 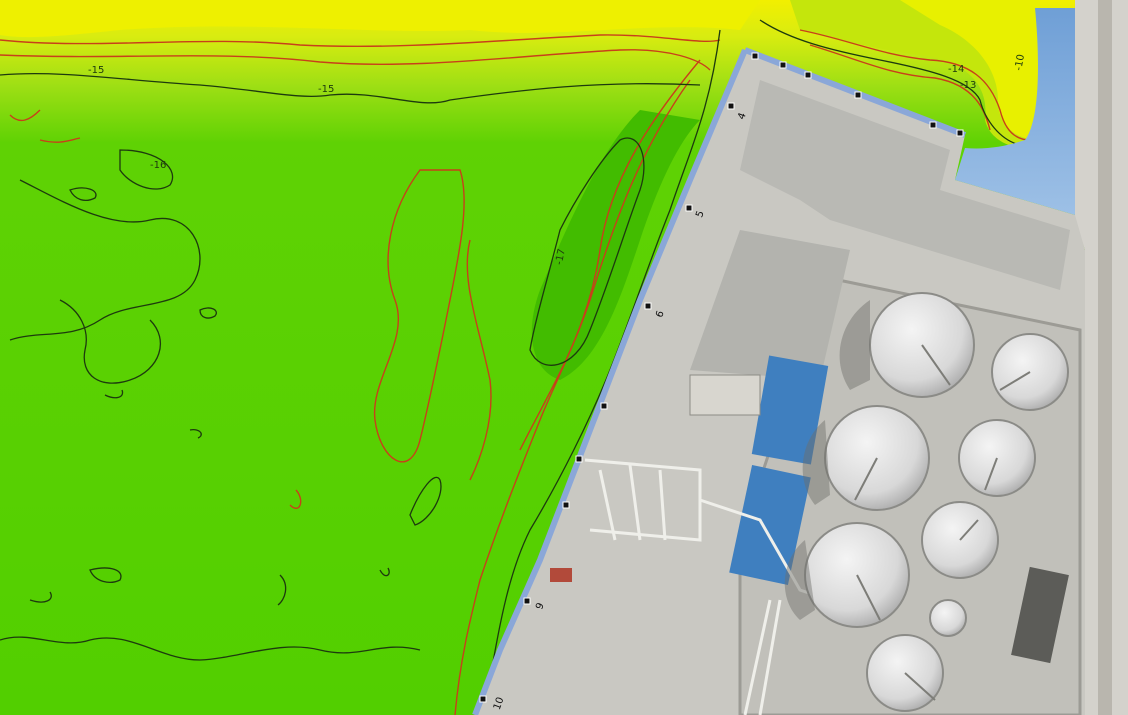 I want to click on road, so click(x=1105, y=357).